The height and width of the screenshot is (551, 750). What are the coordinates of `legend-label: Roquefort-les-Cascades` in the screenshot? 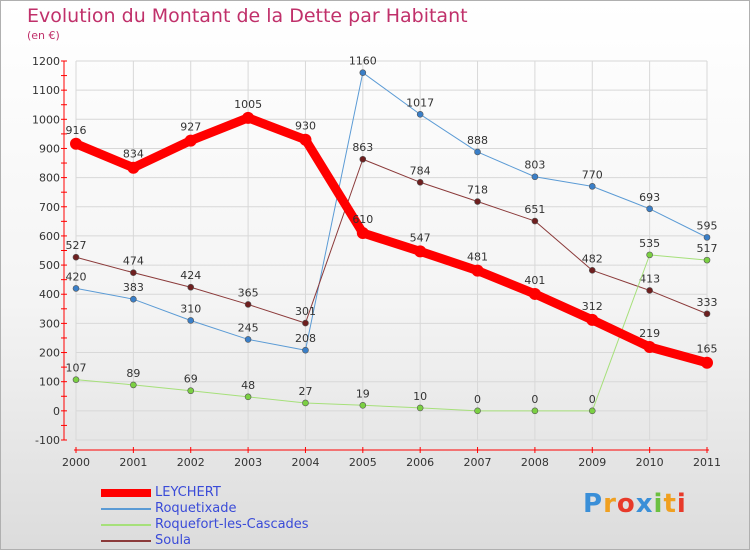 It's located at (232, 524).